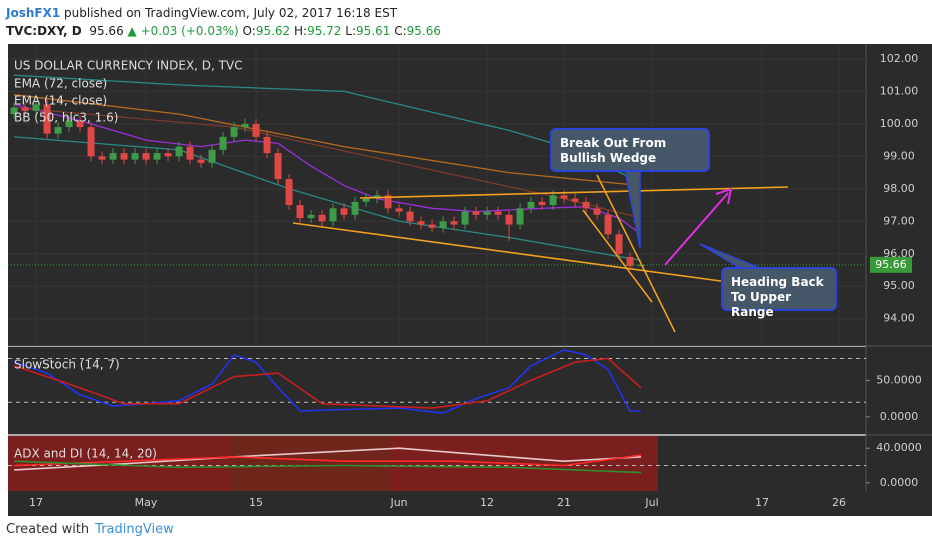  What do you see at coordinates (350, 31) in the screenshot?
I see `ohlc-label: L:` at bounding box center [350, 31].